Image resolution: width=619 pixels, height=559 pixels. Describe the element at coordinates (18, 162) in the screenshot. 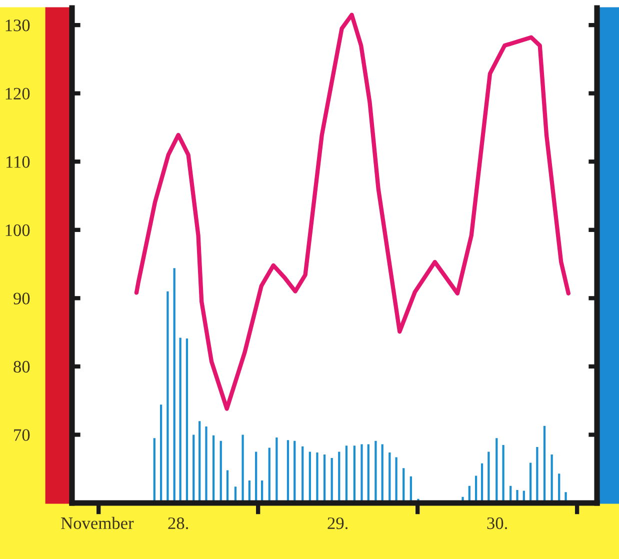

I see `y-tick-label: 110` at that location.